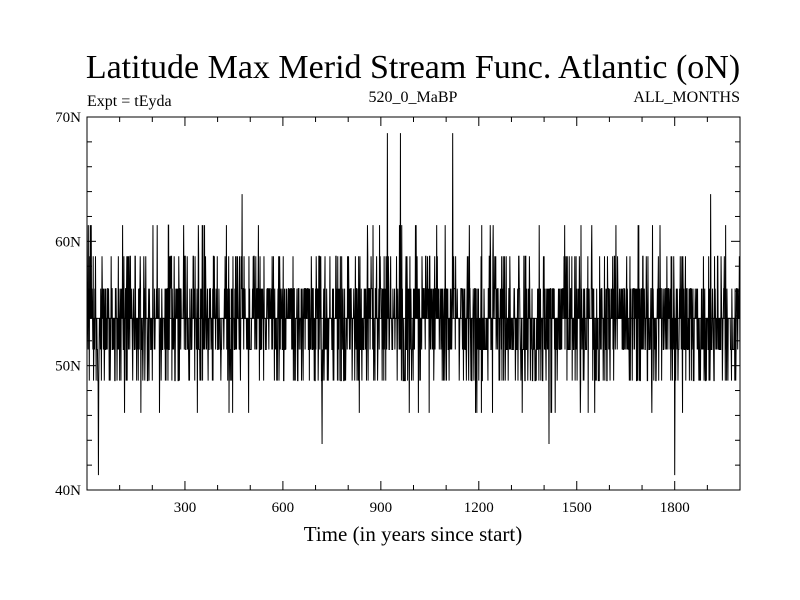 Image resolution: width=800 pixels, height=600 pixels. I want to click on x-tick-label: 600, so click(283, 508).